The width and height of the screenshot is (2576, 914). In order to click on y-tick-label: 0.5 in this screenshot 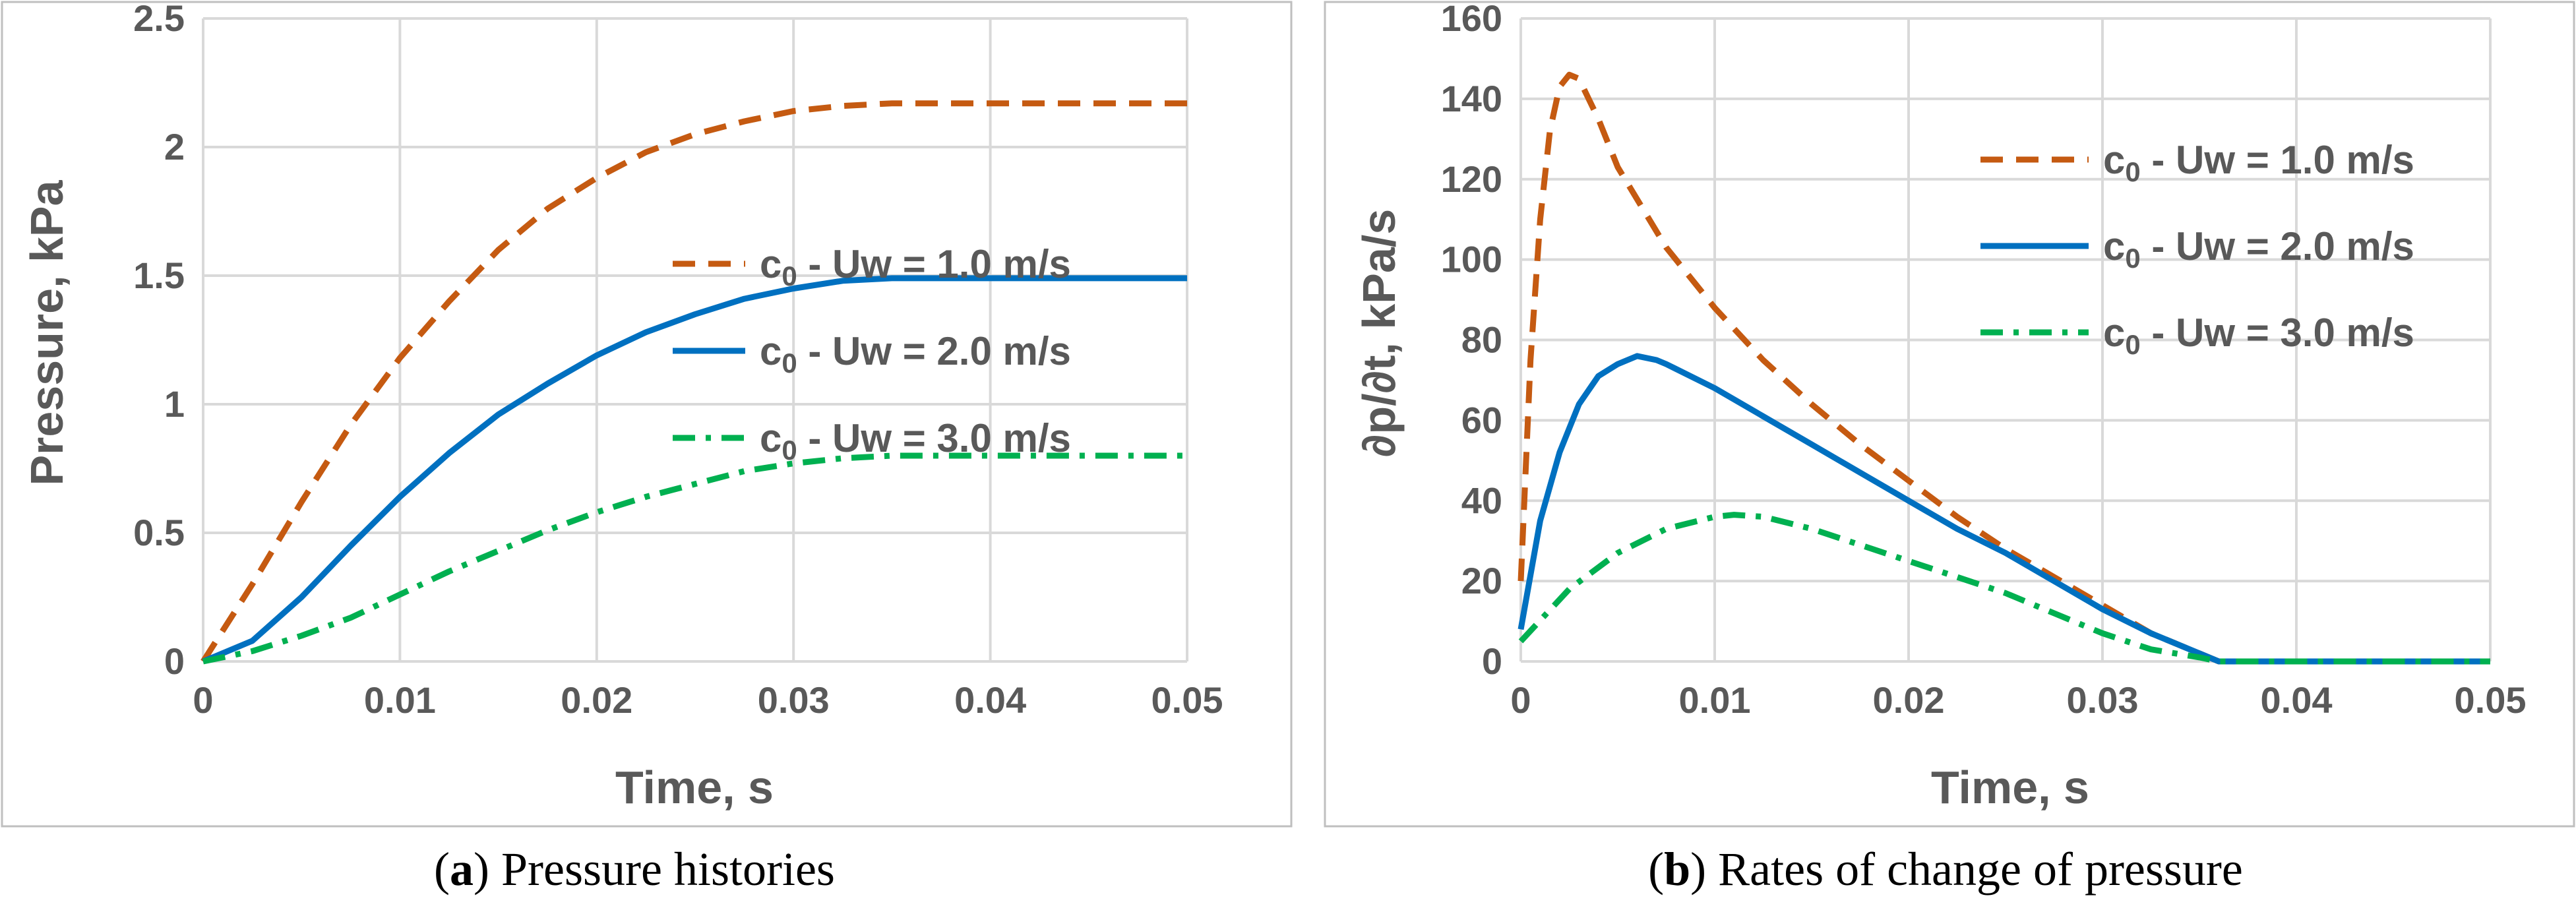, I will do `click(159, 532)`.